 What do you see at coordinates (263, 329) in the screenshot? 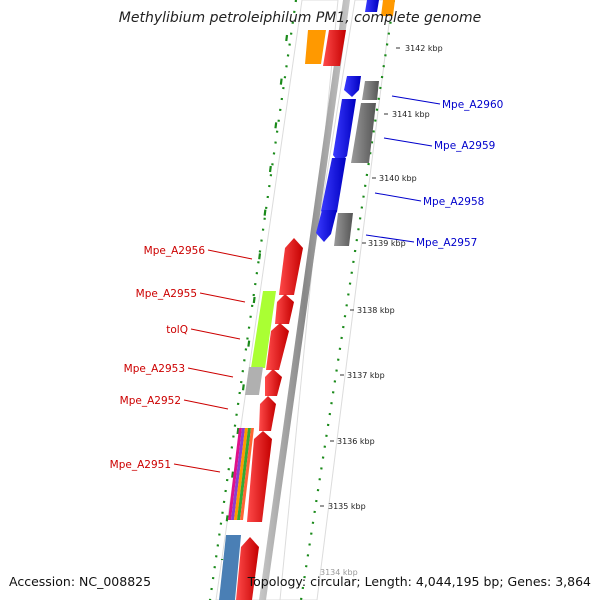
I see `gene-box-lime` at bounding box center [263, 329].